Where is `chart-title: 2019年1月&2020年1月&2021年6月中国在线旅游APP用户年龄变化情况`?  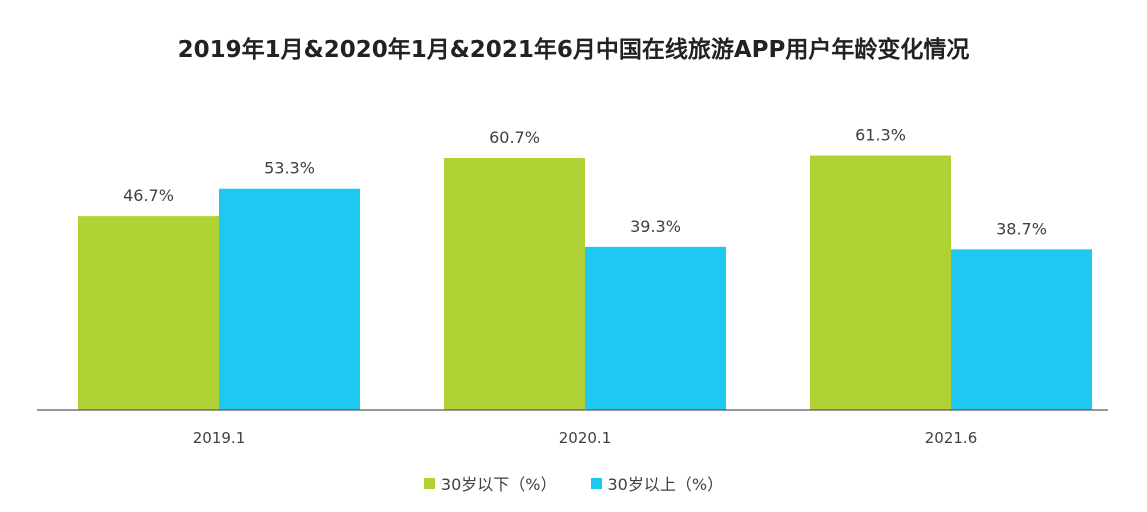 chart-title: 2019年1月&2020年1月&2021年6月中国在线旅游APP用户年龄变化情况 is located at coordinates (573, 50).